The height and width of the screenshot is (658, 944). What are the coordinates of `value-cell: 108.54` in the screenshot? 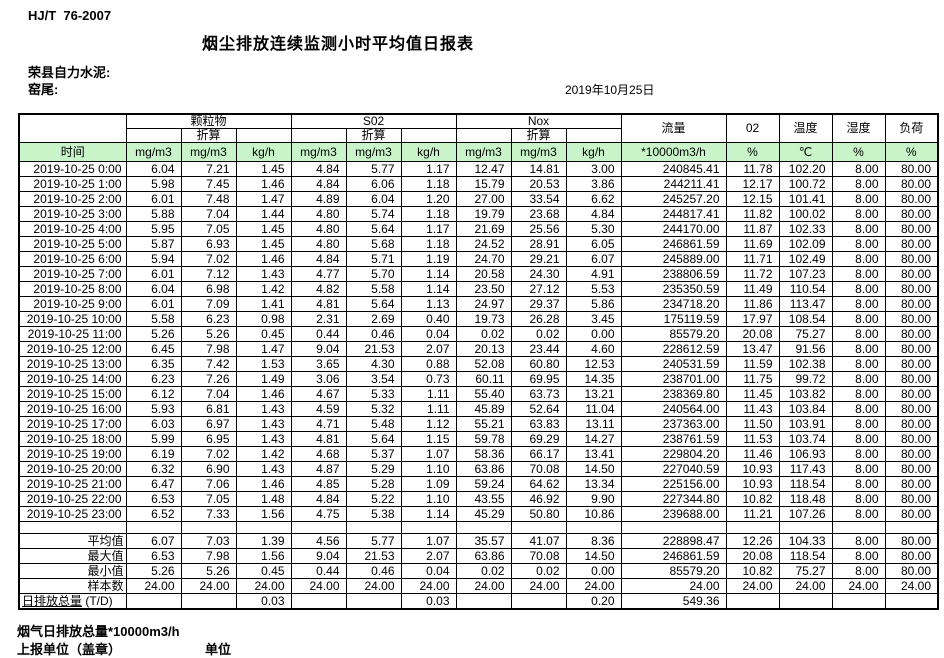 It's located at (805, 319).